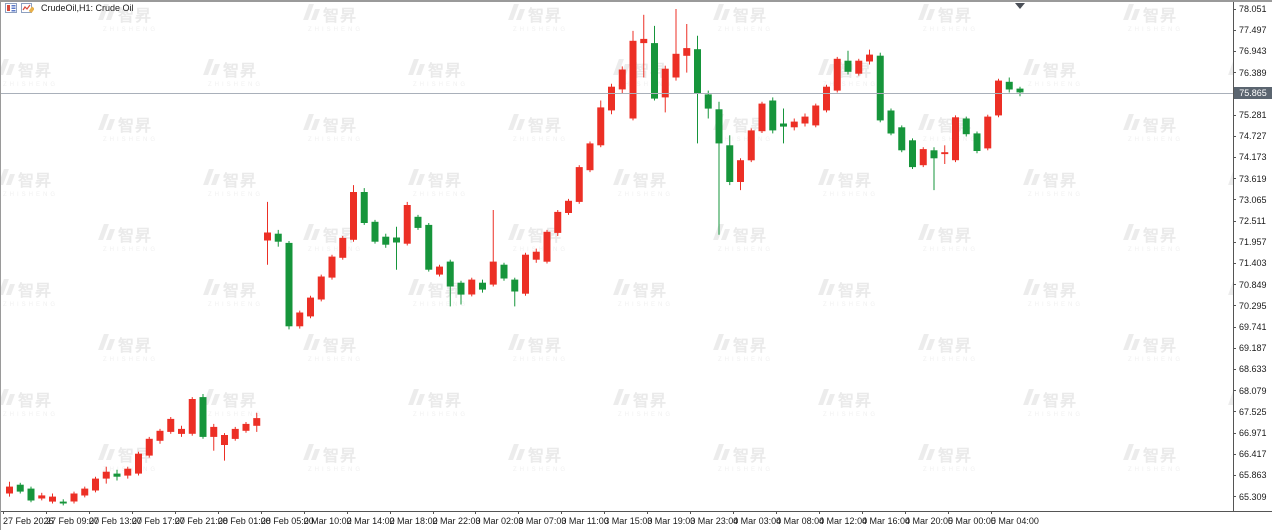  What do you see at coordinates (1233, 256) in the screenshot?
I see `price-axis-separator` at bounding box center [1233, 256].